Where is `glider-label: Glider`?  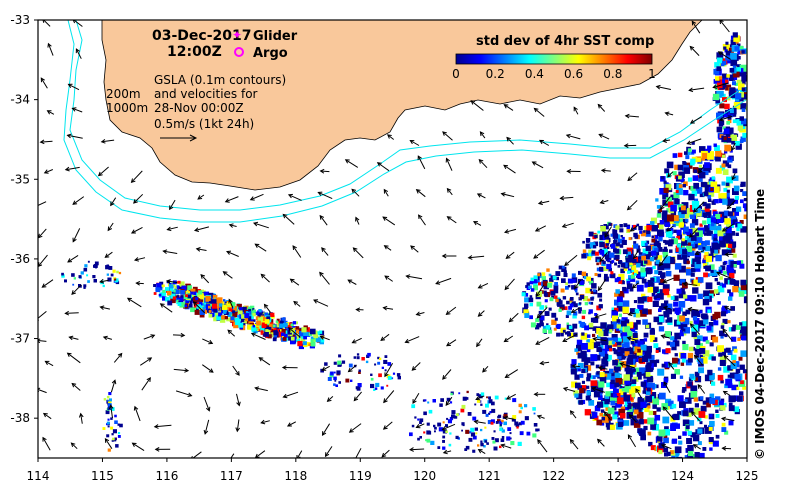 glider-label: Glider is located at coordinates (275, 36).